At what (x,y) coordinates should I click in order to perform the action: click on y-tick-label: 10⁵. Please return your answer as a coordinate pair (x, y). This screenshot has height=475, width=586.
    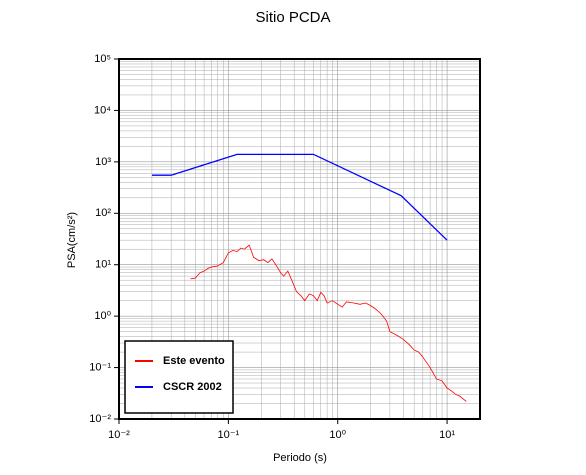
    Looking at the image, I should click on (102, 59).